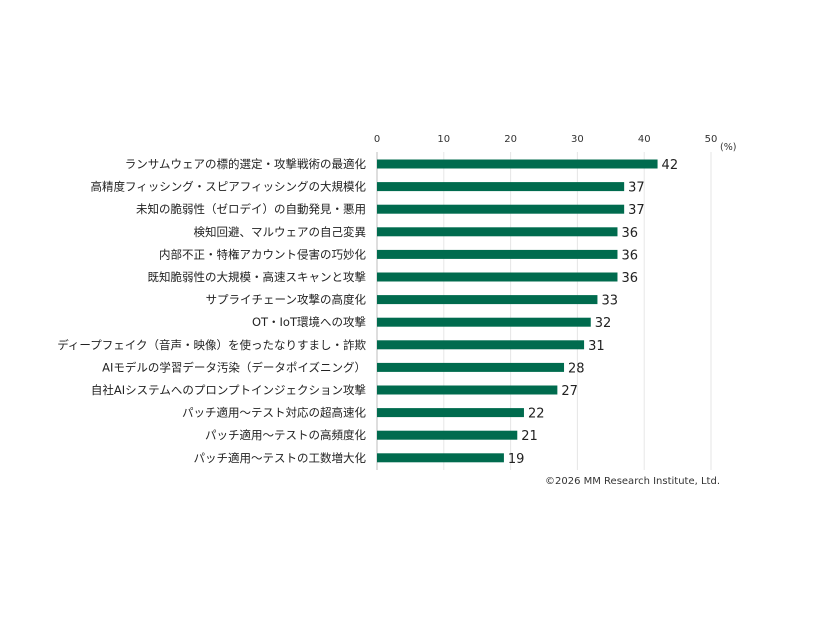  I want to click on value-label: 19, so click(516, 459).